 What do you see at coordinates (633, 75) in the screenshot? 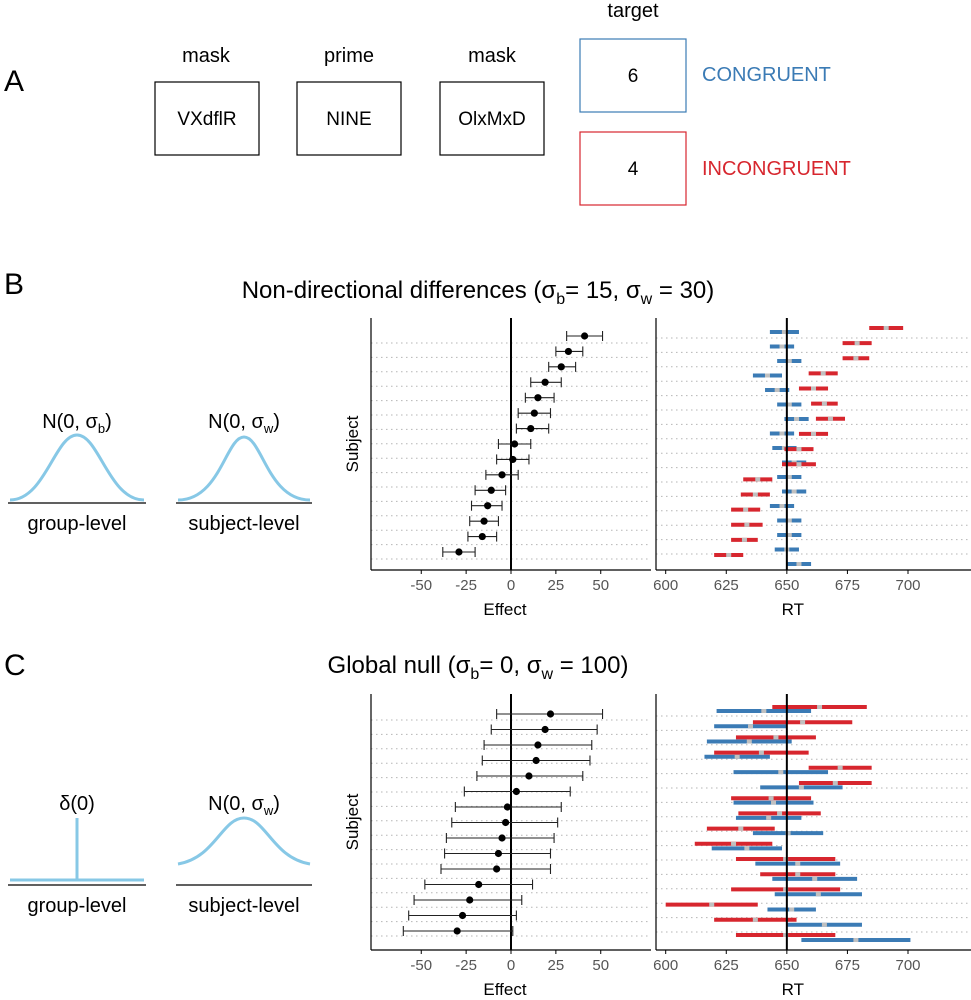
I see `target-box-congruent` at bounding box center [633, 75].